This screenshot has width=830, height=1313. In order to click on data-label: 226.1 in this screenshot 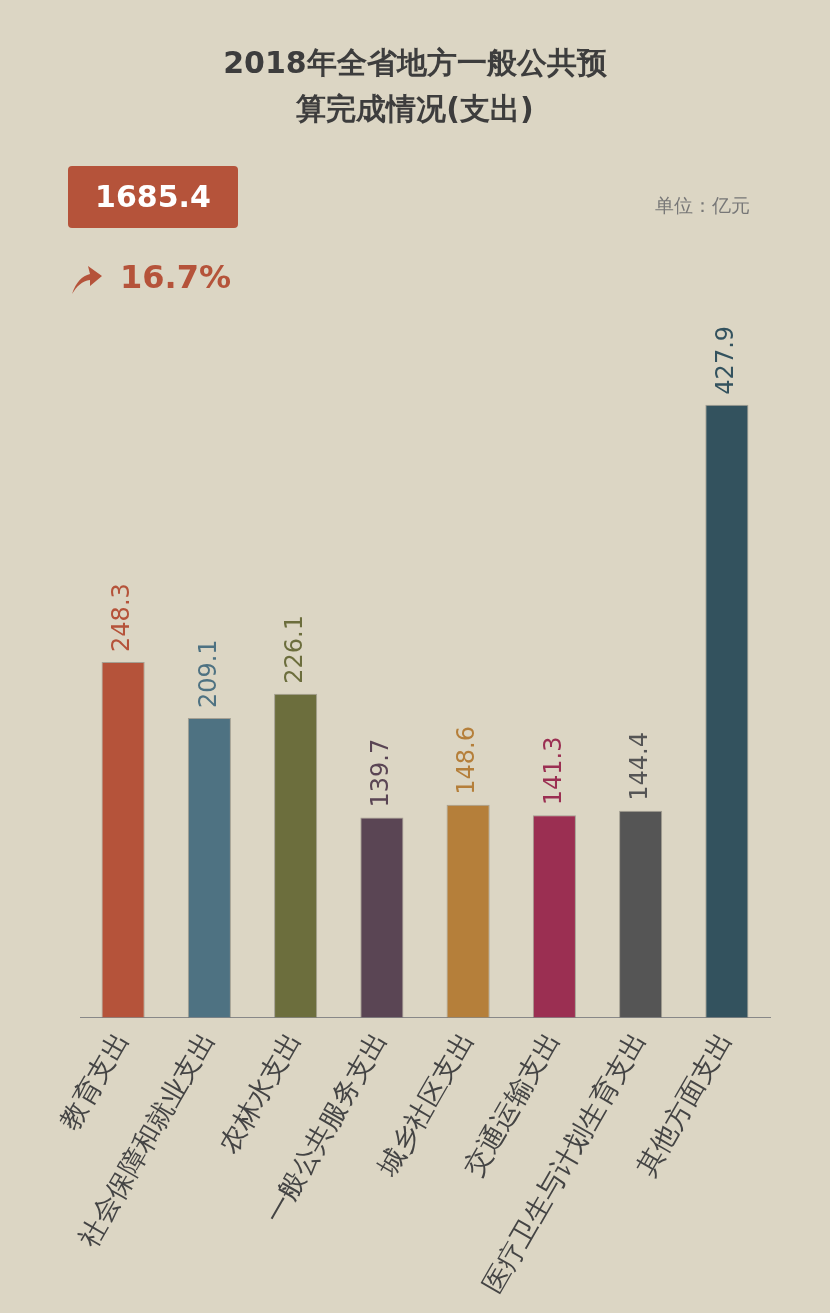, I will do `click(293, 649)`.